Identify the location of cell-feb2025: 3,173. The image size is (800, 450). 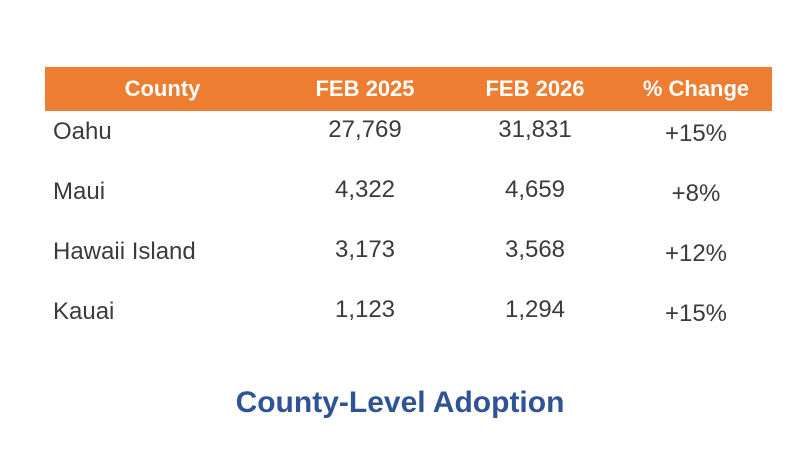
(365, 249).